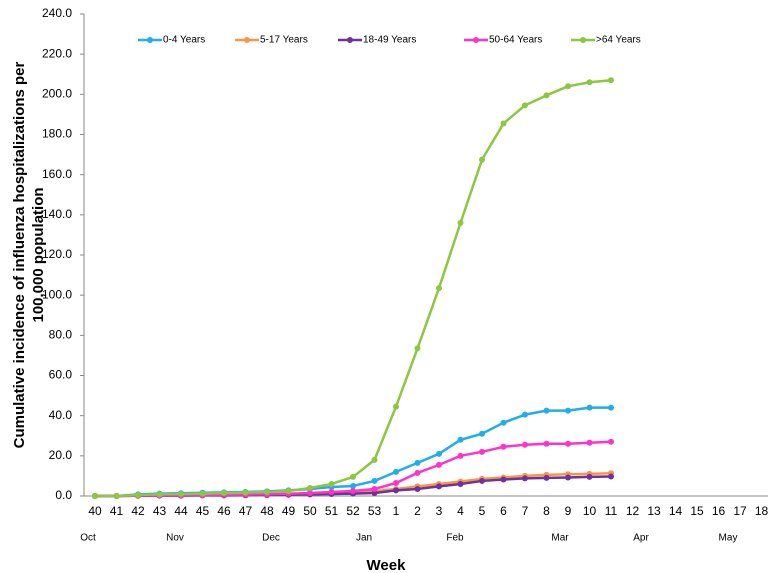  I want to click on month-label: Jan, so click(364, 538).